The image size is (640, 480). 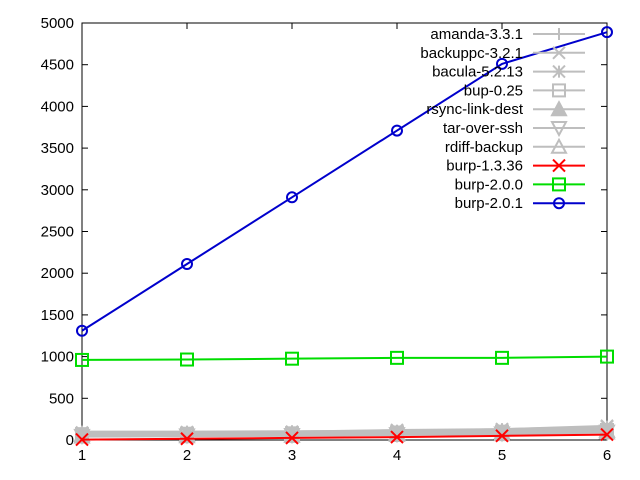 I want to click on x-tick-label: 6, so click(x=607, y=455).